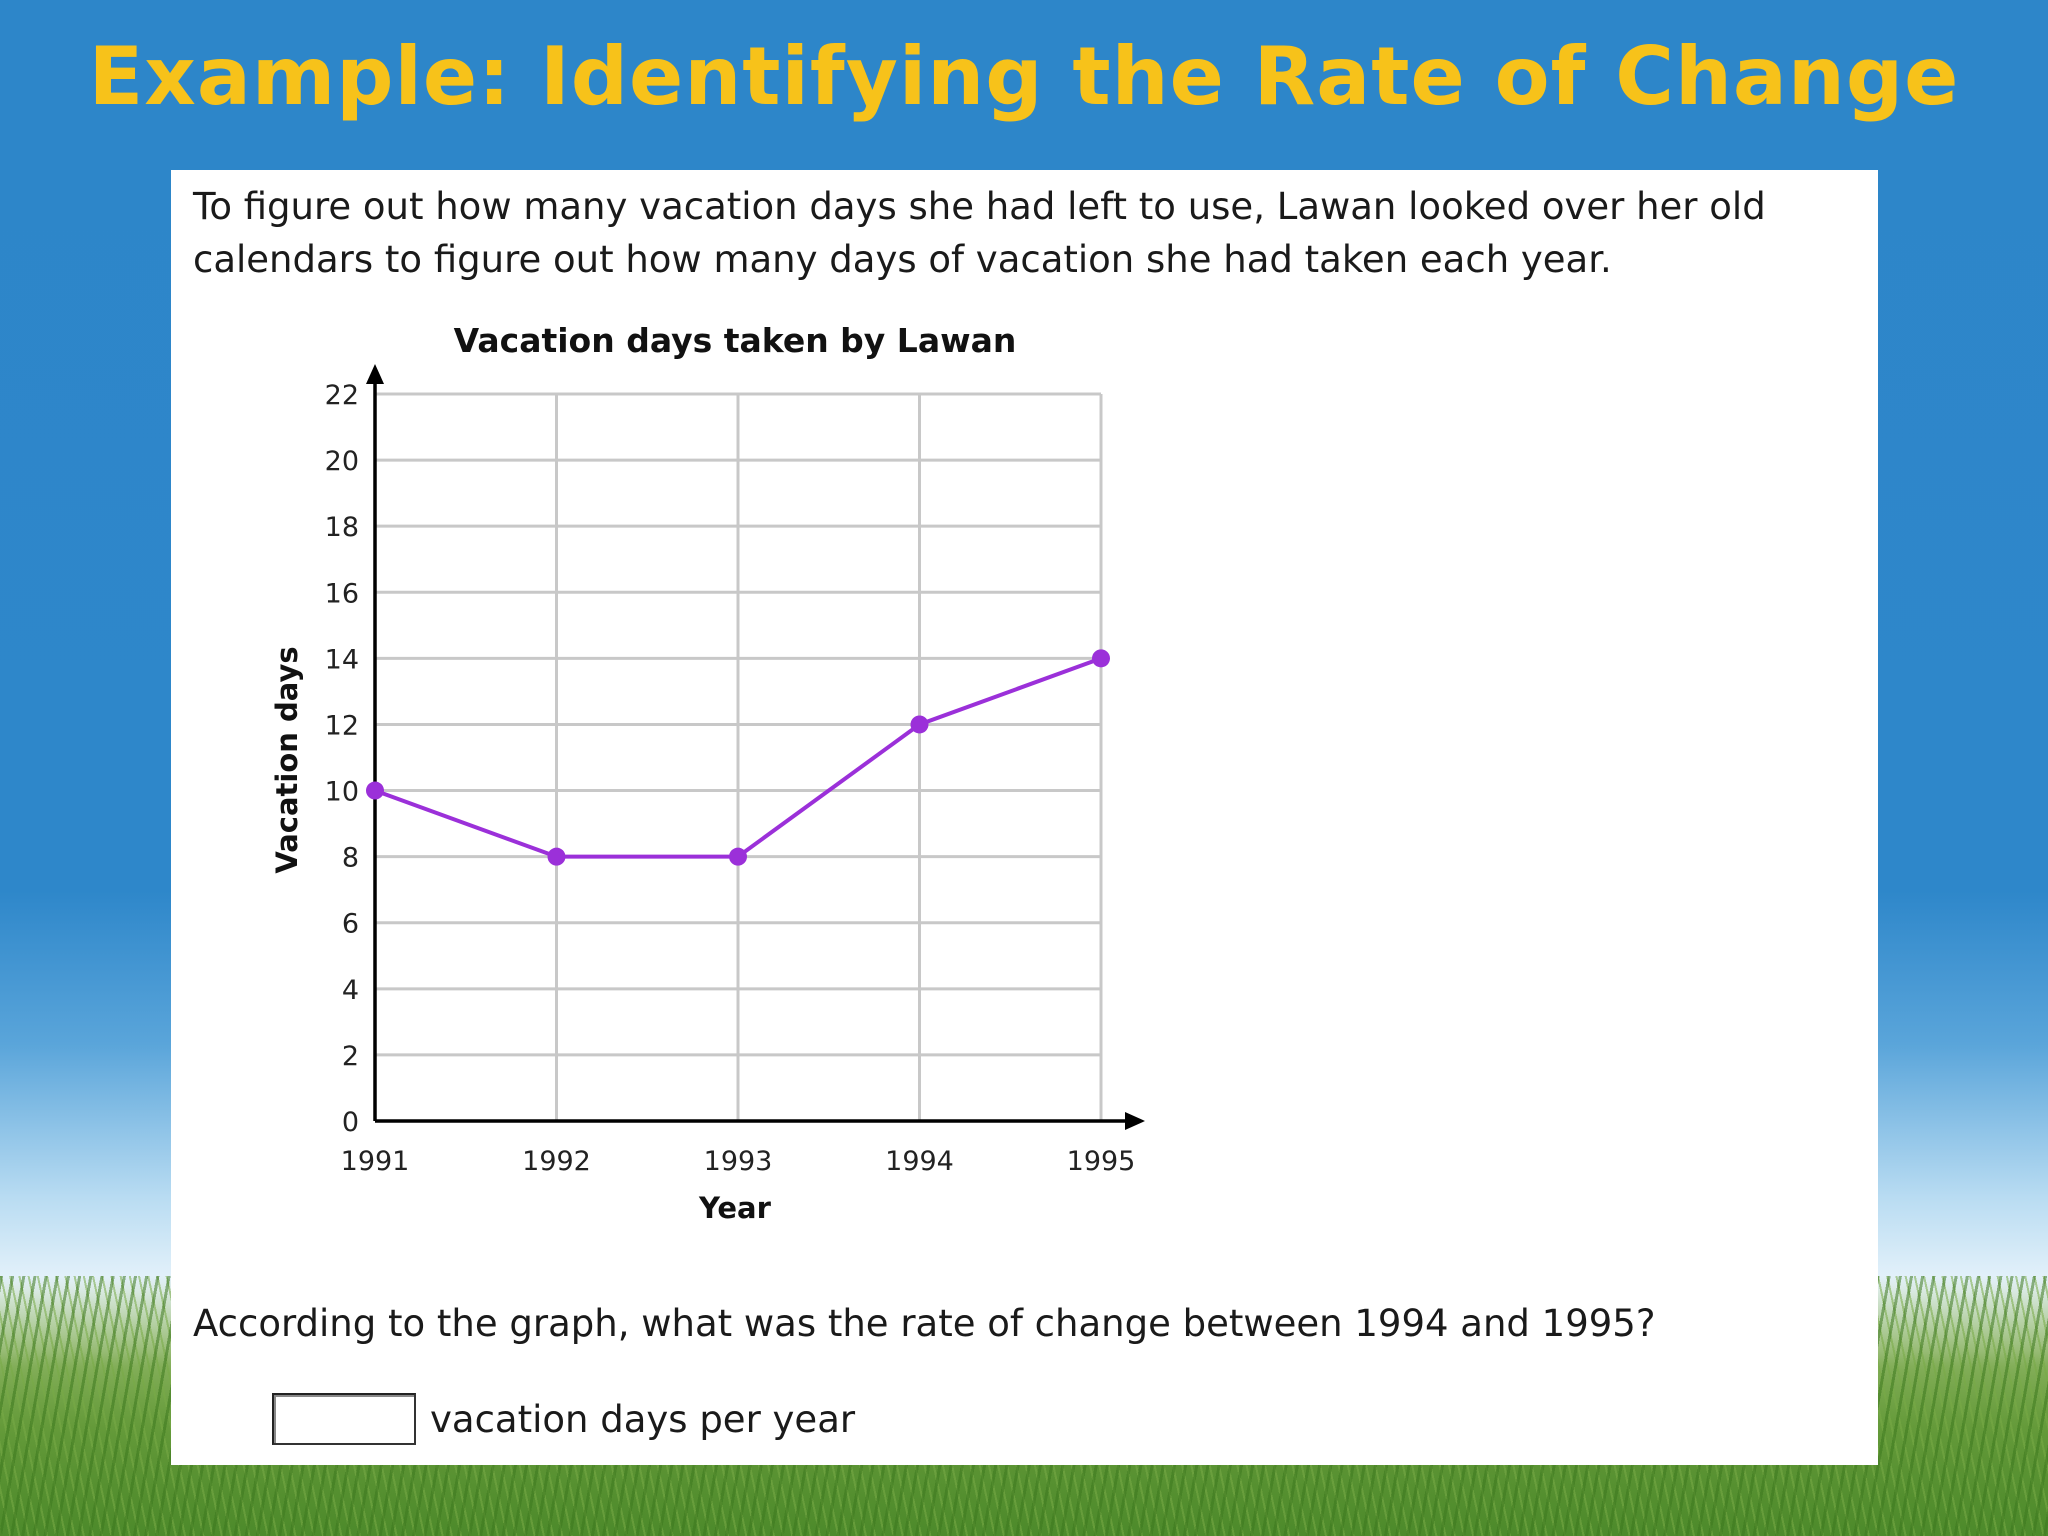  What do you see at coordinates (342, 659) in the screenshot?
I see `y-tick-label: 14` at bounding box center [342, 659].